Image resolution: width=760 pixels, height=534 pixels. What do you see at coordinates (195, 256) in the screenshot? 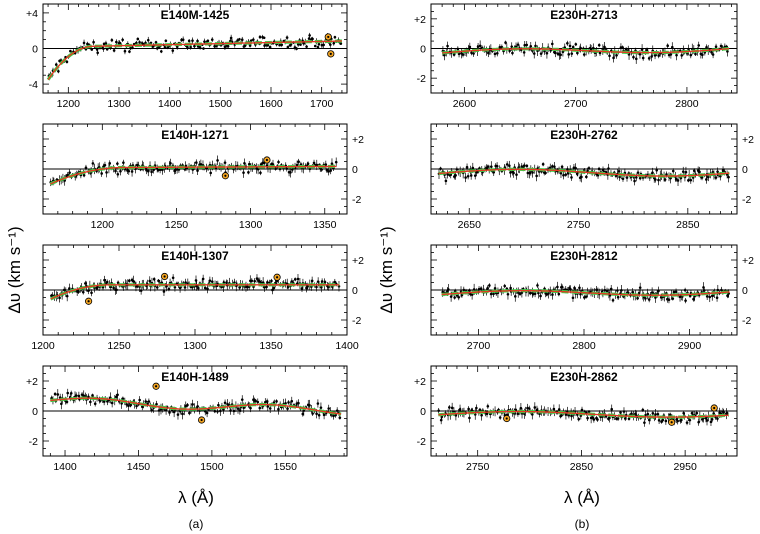
I see `panel-e140h-1307-title: E140H-1307` at bounding box center [195, 256].